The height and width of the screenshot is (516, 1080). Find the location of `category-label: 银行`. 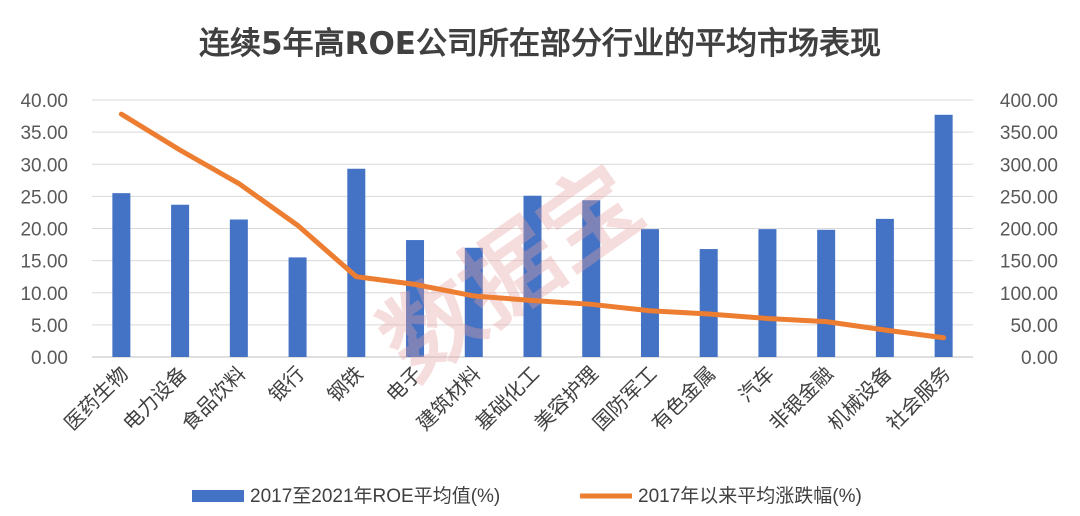

category-label: 银行 is located at coordinates (286, 384).